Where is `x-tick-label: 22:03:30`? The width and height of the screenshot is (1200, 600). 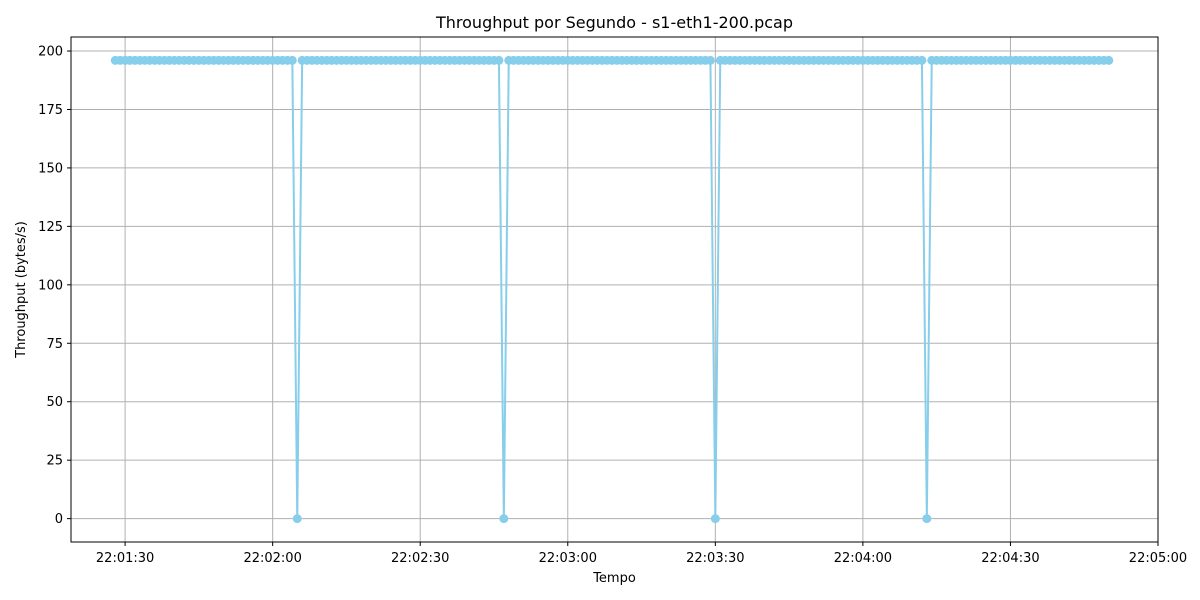
x-tick-label: 22:03:30 is located at coordinates (715, 558).